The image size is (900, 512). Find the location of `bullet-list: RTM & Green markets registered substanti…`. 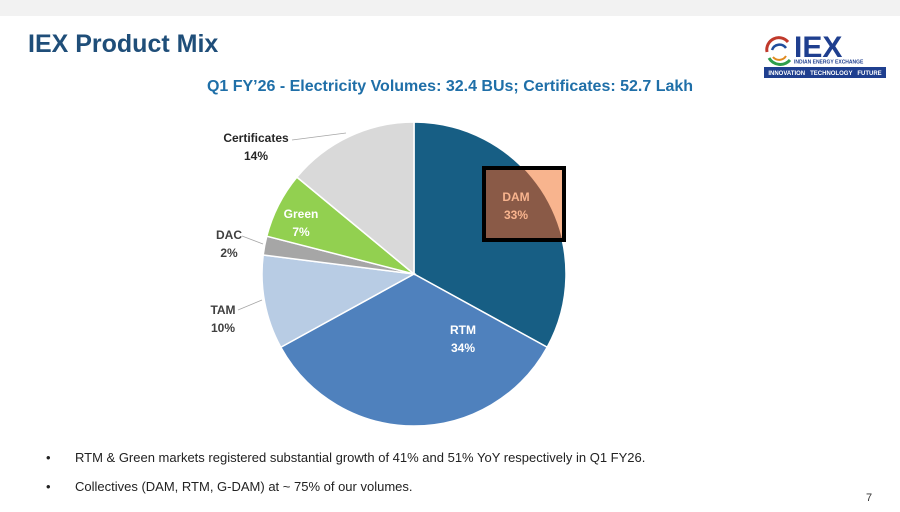

bullet-list: RTM & Green markets registered substanti… is located at coordinates (345, 472).